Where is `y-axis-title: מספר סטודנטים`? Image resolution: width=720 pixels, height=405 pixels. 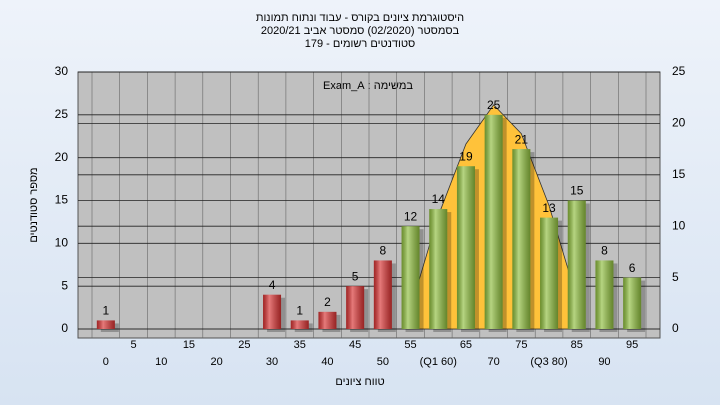
y-axis-title: מספר סטודנטים is located at coordinates (34, 204).